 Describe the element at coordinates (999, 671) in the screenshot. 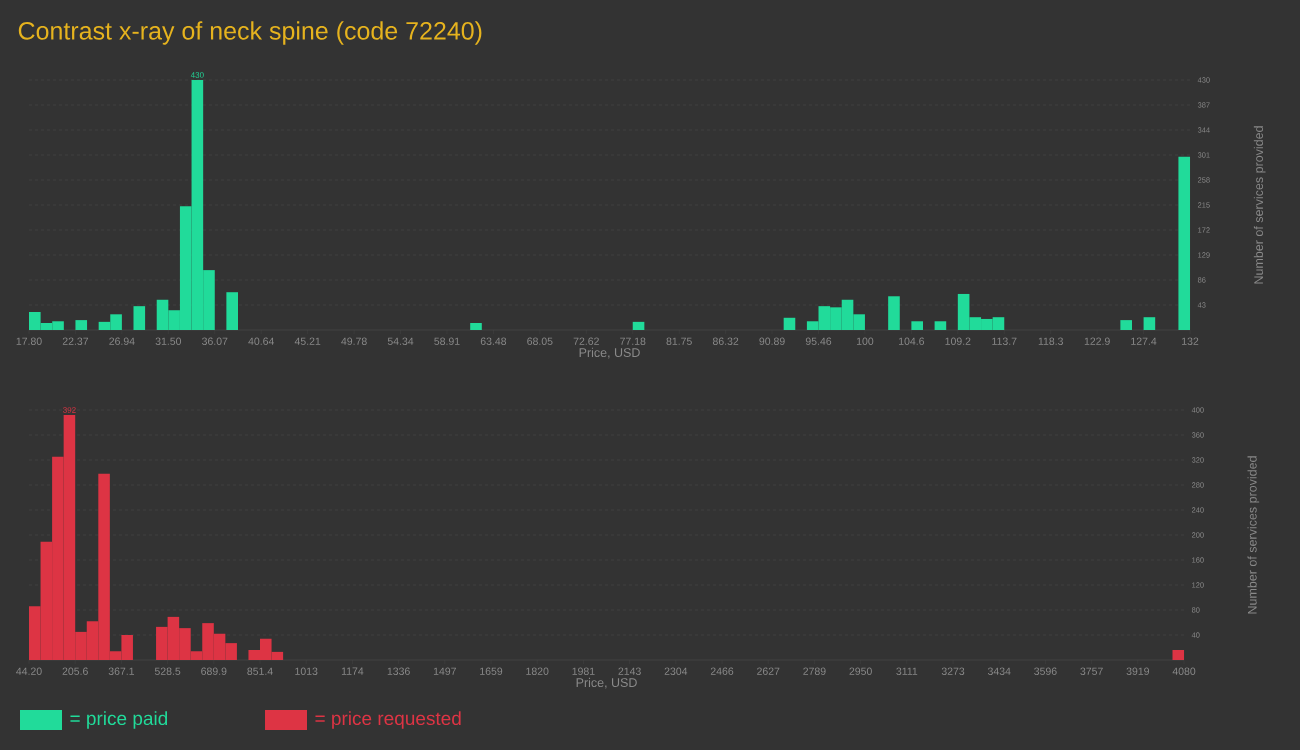

I see `x-tick-label: 3434` at that location.